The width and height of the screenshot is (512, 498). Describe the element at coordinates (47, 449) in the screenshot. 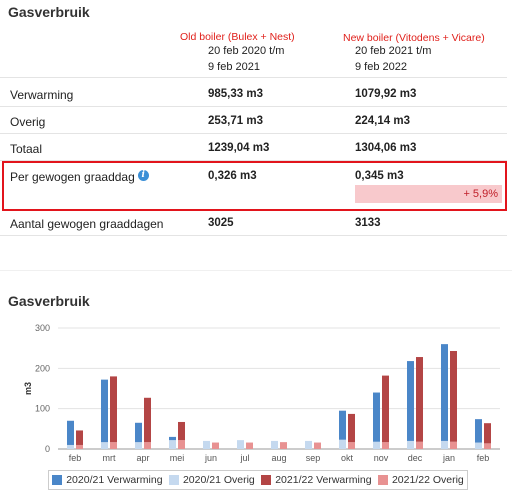

I see `y-tick-label: 0` at that location.